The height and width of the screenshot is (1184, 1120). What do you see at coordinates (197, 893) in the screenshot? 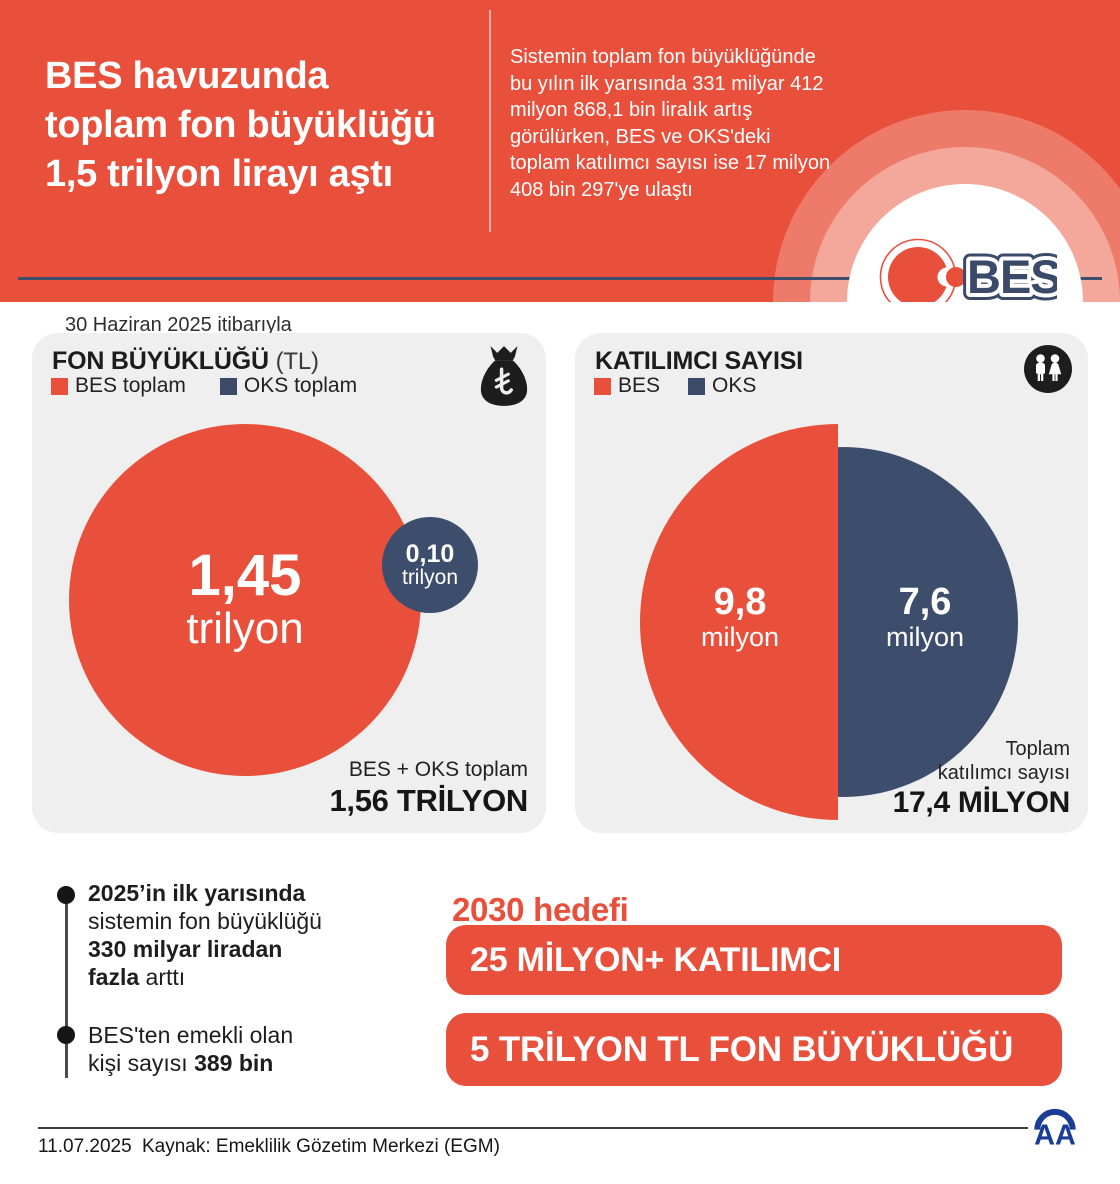
I see `milestone-1-line1: 2025’in ilk yarısında` at bounding box center [197, 893].